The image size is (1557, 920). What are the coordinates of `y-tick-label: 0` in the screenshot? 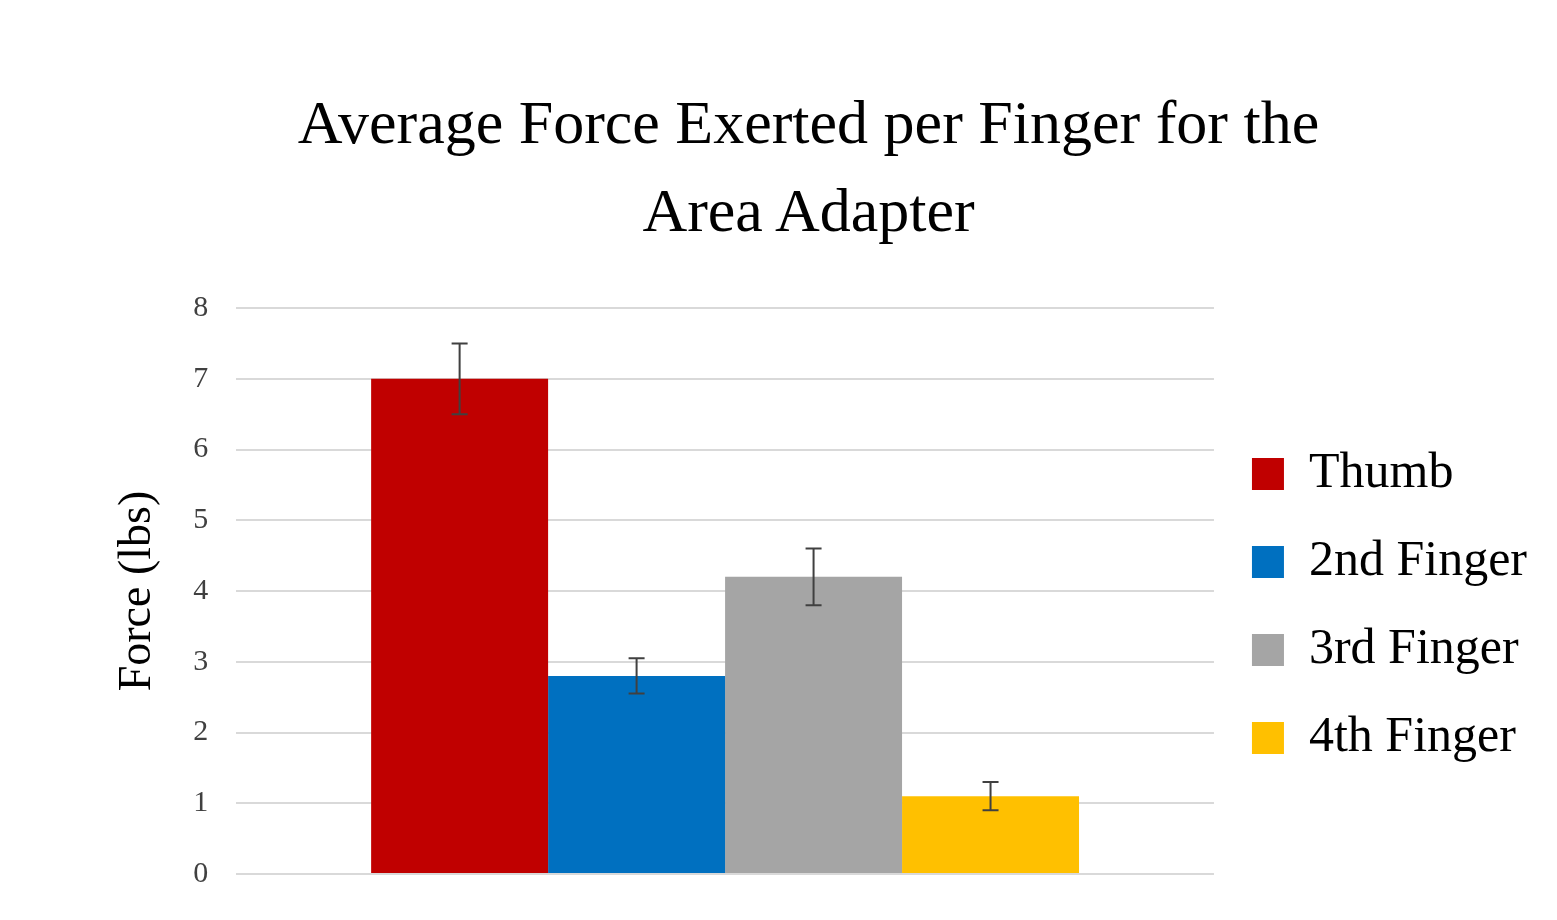 It's located at (201, 871).